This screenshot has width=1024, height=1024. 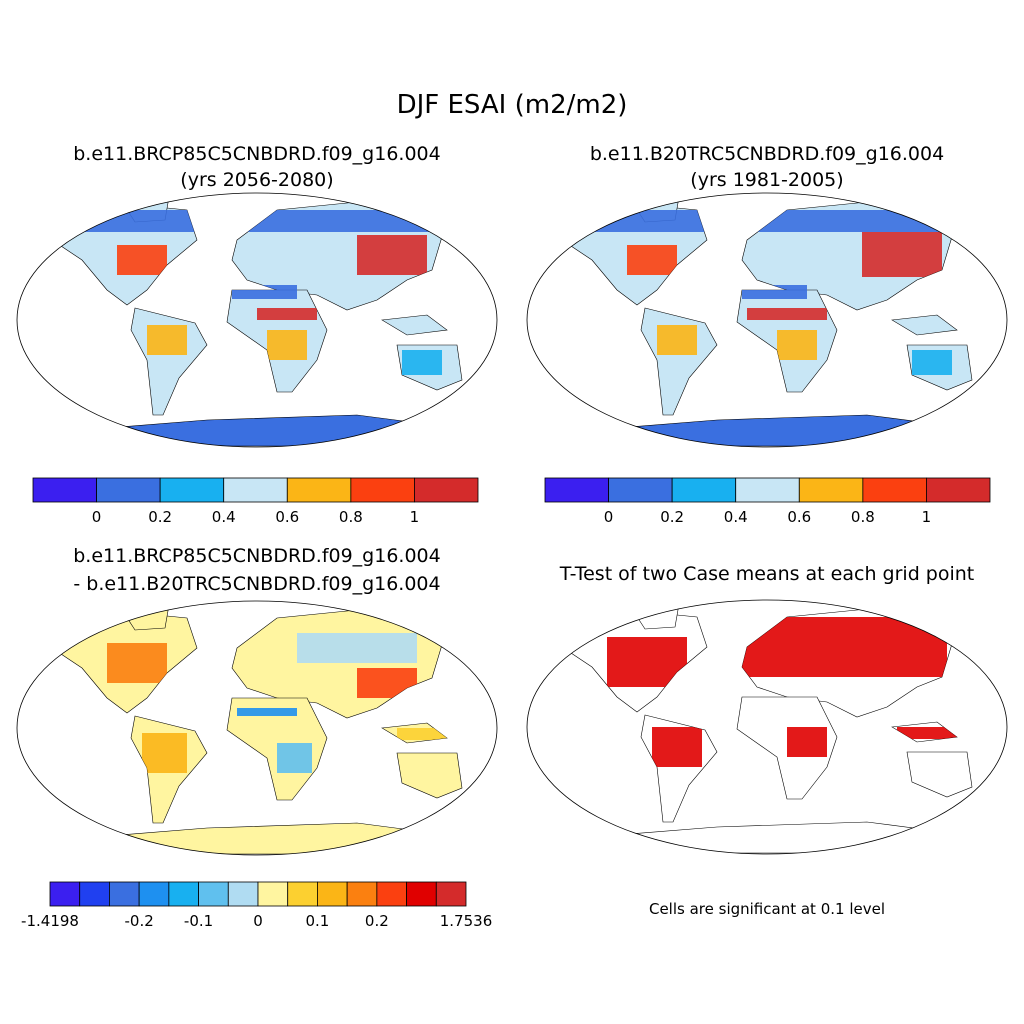 I want to click on panel-title: (yrs 2056-2080), so click(x=256, y=180).